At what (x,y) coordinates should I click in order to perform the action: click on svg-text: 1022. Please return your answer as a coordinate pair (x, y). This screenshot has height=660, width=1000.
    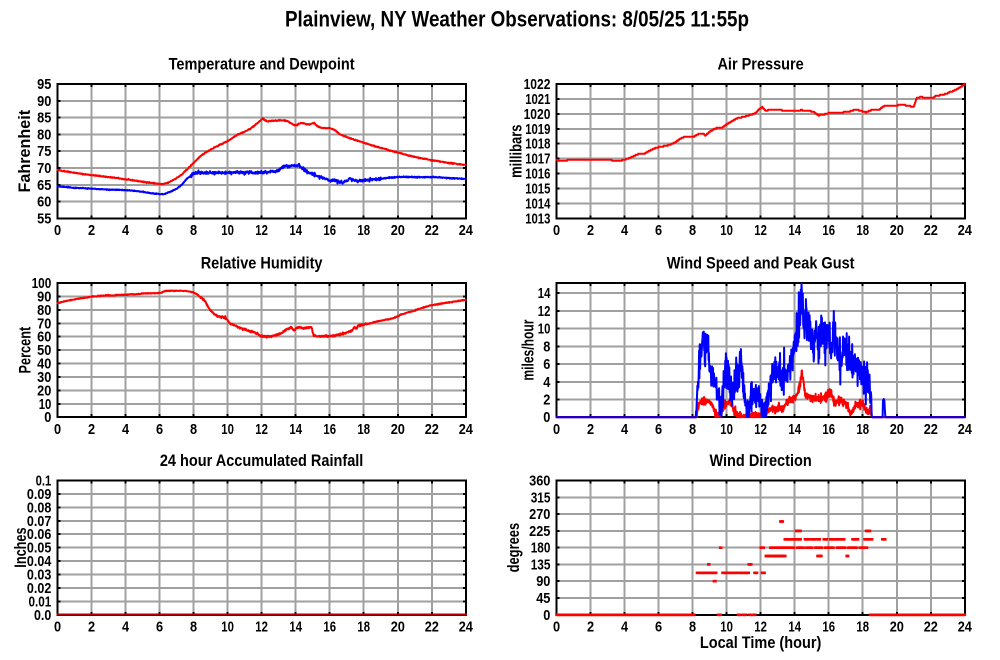
    Looking at the image, I should click on (537, 84).